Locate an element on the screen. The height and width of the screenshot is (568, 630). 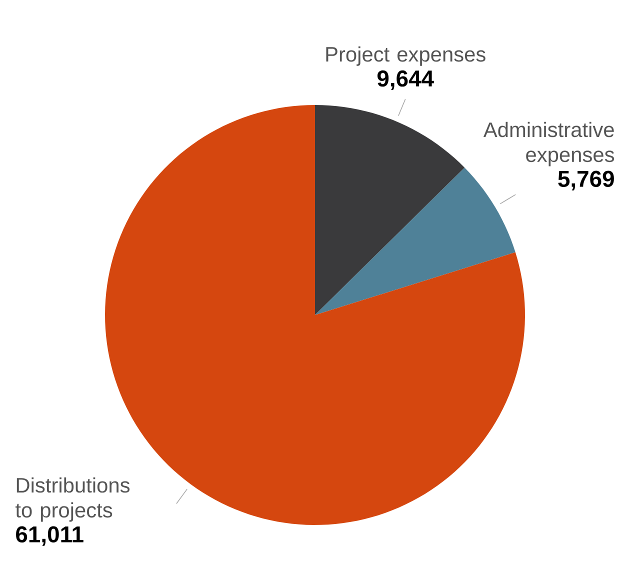
data-label: 61,011 is located at coordinates (50, 536).